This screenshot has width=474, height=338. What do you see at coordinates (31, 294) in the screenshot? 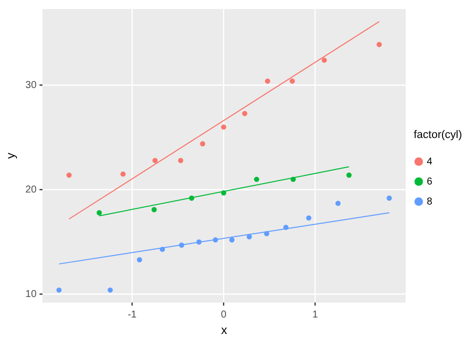
I see `y-tick-label: 10` at bounding box center [31, 294].